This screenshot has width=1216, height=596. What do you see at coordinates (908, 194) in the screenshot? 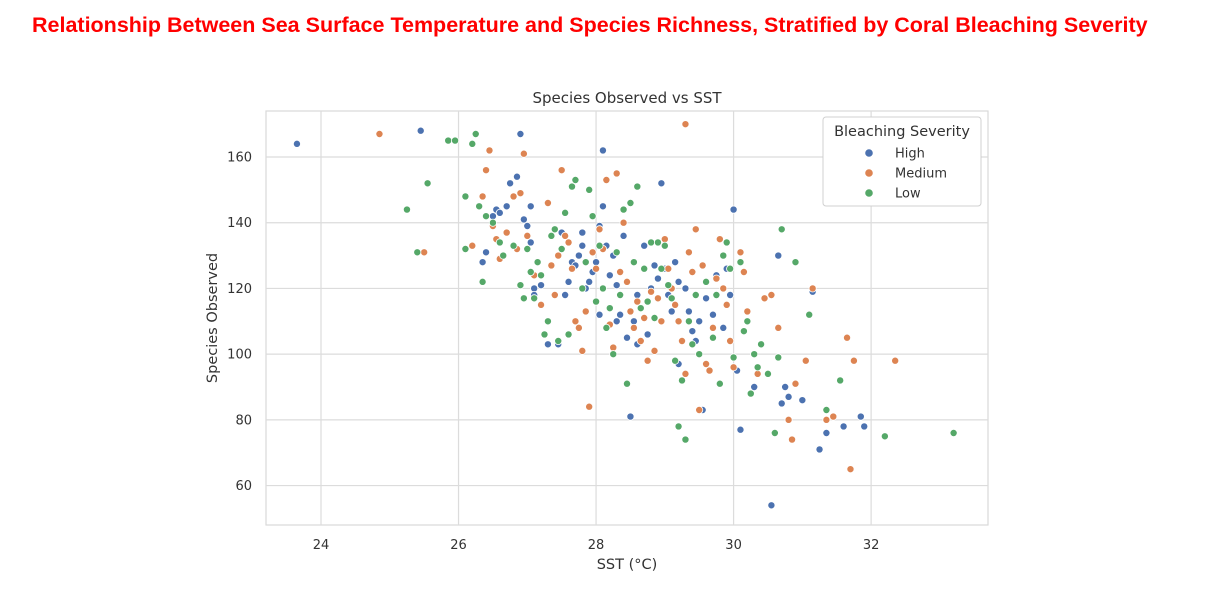
I see `legend-label: Low` at bounding box center [908, 194].